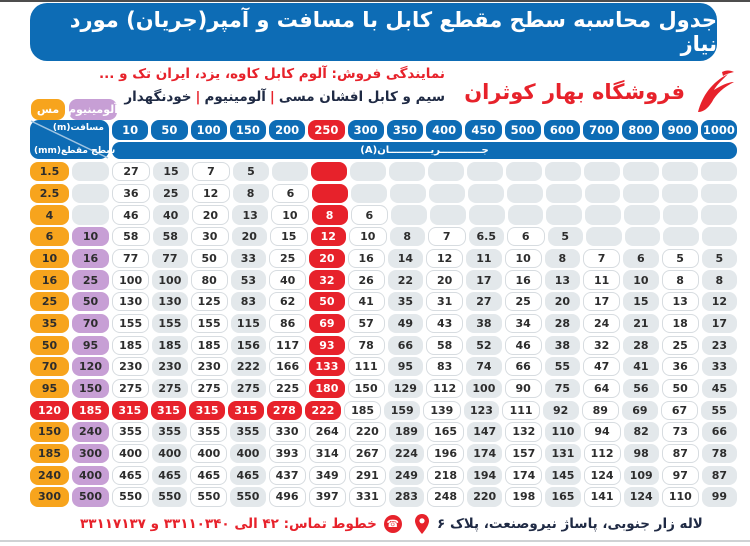 The height and width of the screenshot is (546, 750). What do you see at coordinates (446, 497) in the screenshot?
I see `ampere-value-cell: 248` at bounding box center [446, 497].